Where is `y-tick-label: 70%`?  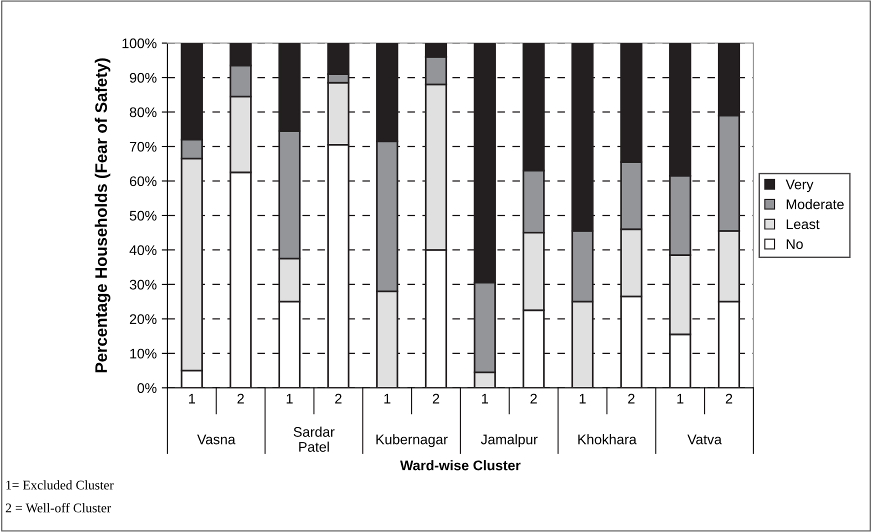
y-tick-label: 70% is located at coordinates (143, 147).